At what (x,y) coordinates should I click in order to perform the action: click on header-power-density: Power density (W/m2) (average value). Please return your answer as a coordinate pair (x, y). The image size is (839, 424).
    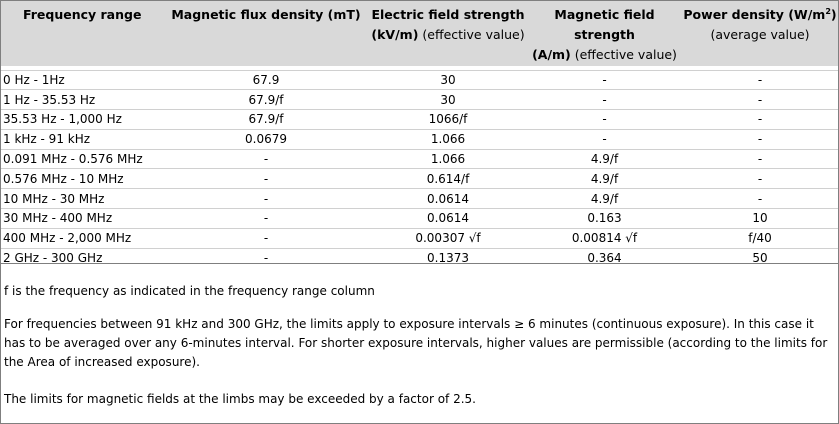
    Looking at the image, I should click on (760, 24).